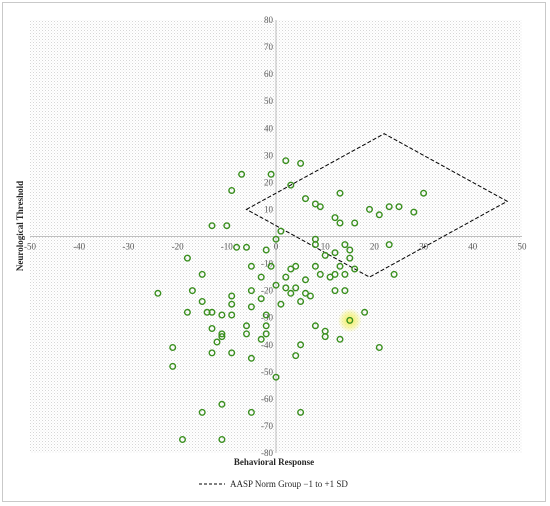 The image size is (550, 506). I want to click on y-tick-label: 80, so click(269, 20).